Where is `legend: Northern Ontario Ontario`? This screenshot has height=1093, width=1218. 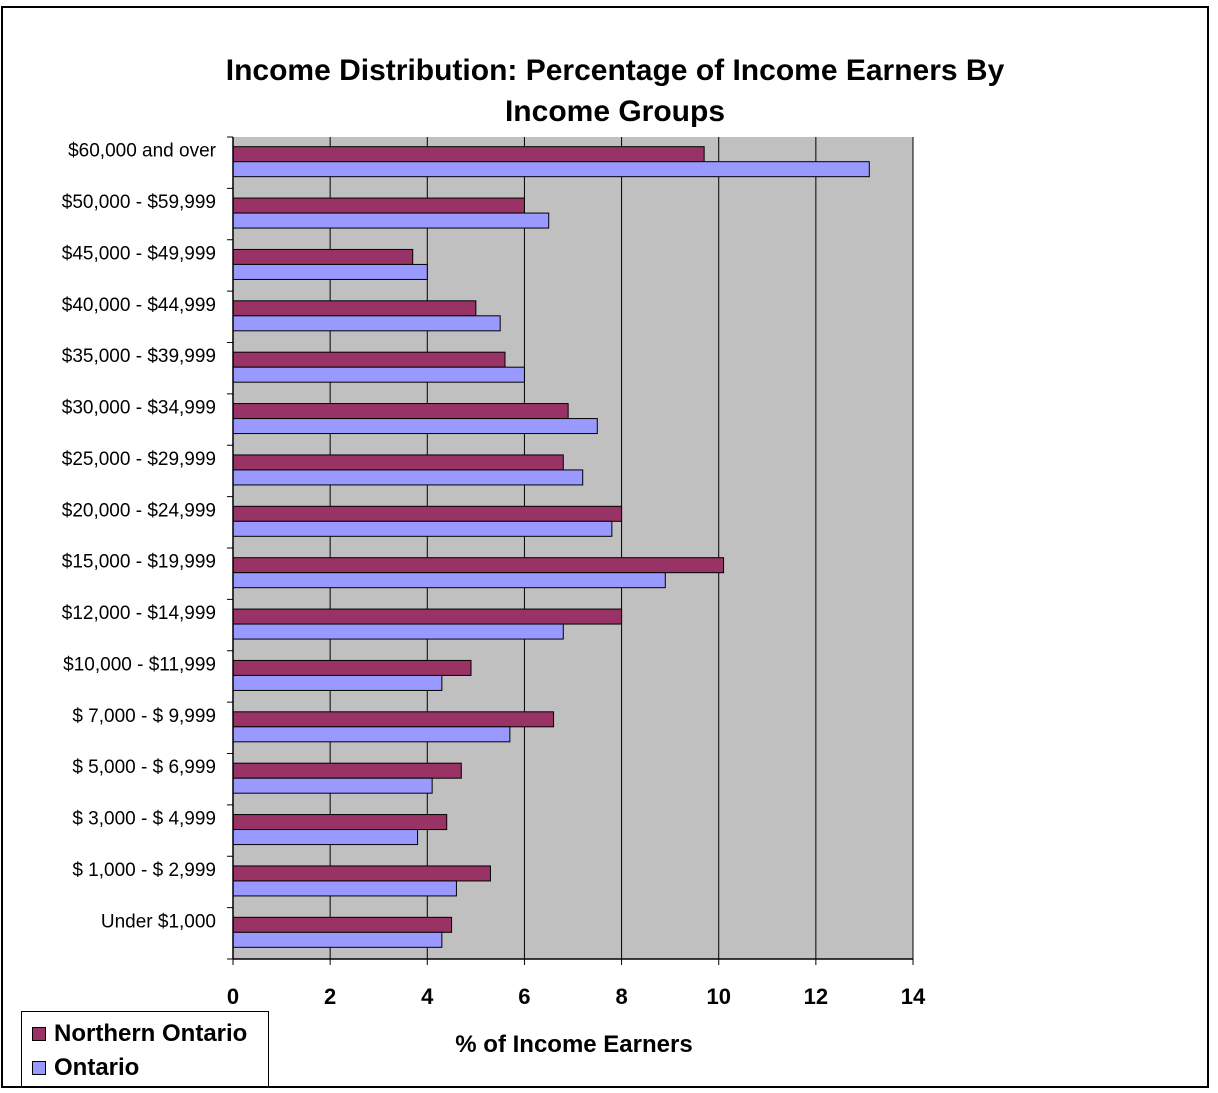 legend: Northern Ontario Ontario is located at coordinates (145, 1049).